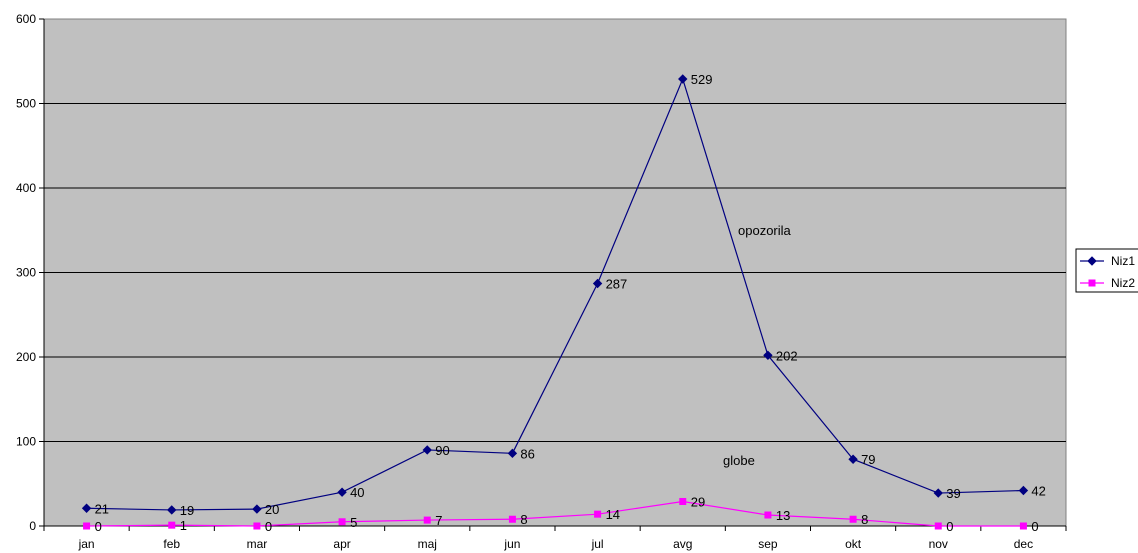  I want to click on legend-box, so click(1106, 270).